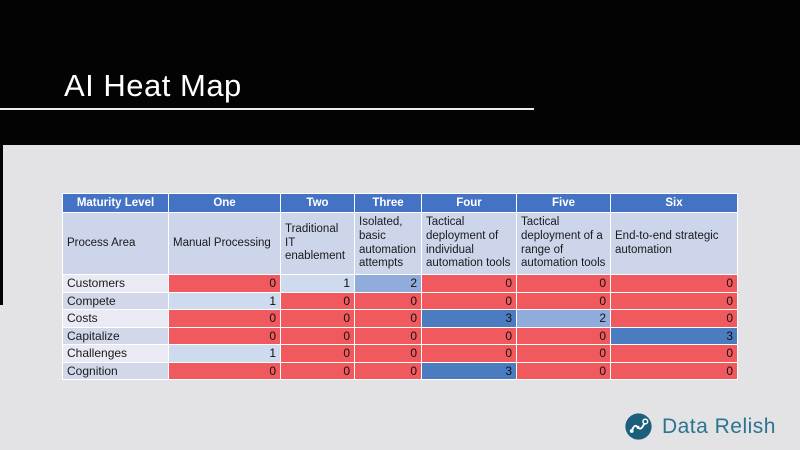 The width and height of the screenshot is (800, 450). I want to click on column-header-four: Four, so click(469, 203).